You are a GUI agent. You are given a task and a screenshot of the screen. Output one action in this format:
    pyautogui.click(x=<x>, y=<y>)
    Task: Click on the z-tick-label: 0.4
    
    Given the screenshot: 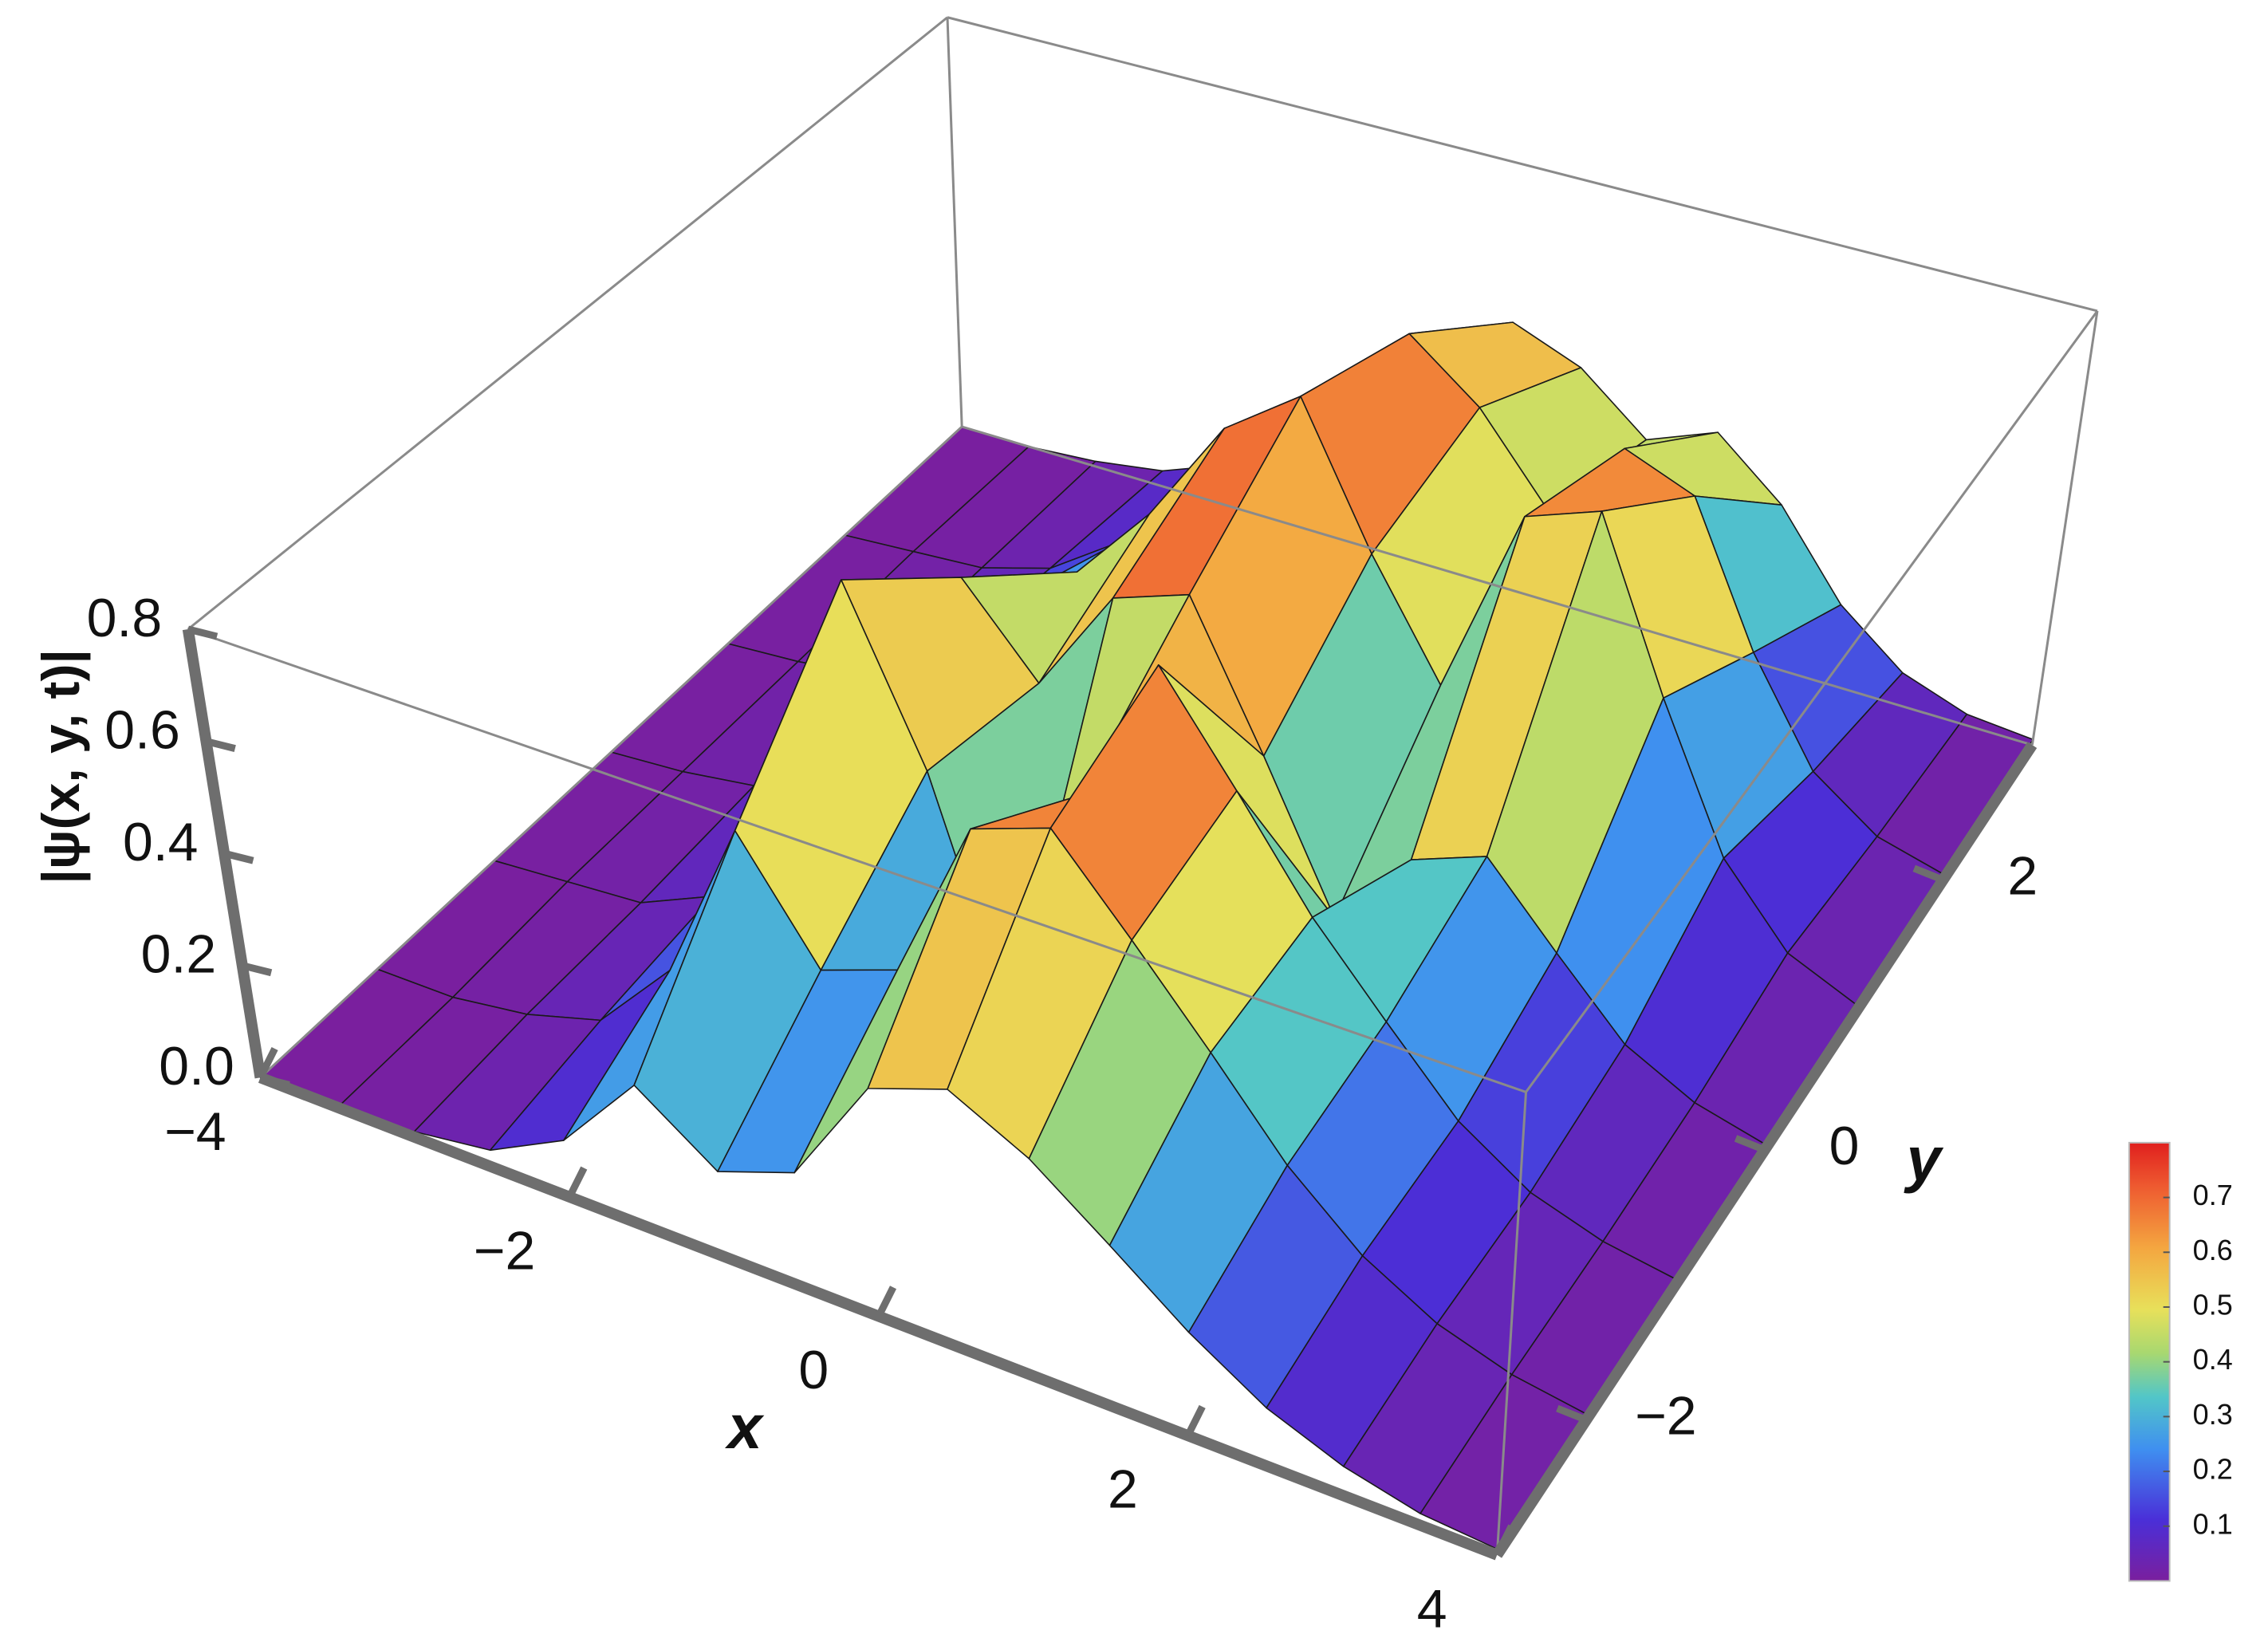 What is the action you would take?
    pyautogui.click(x=161, y=842)
    